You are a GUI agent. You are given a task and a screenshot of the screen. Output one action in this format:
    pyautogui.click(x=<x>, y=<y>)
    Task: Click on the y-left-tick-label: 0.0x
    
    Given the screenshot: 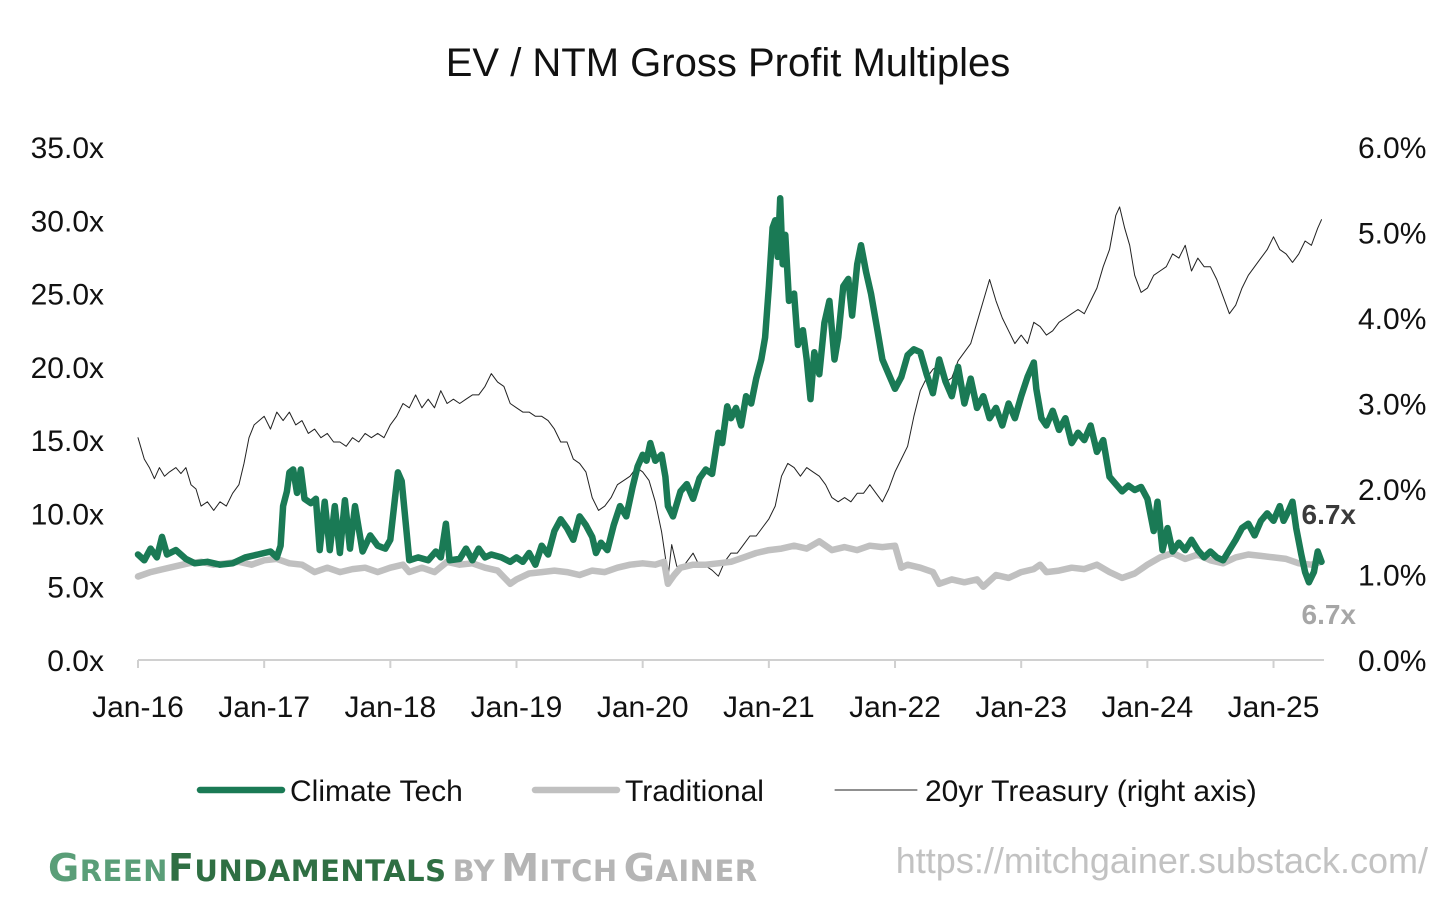 What is the action you would take?
    pyautogui.click(x=75, y=661)
    